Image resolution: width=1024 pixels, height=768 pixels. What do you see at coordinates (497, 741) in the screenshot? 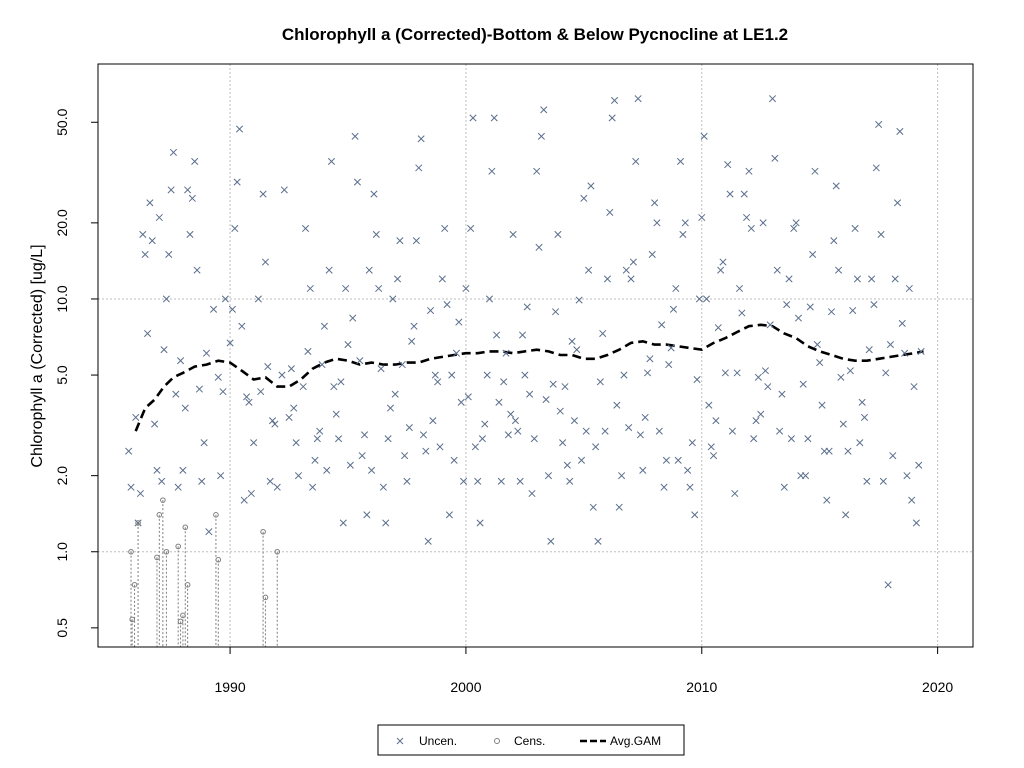
I see `legend-marker-circle` at bounding box center [497, 741].